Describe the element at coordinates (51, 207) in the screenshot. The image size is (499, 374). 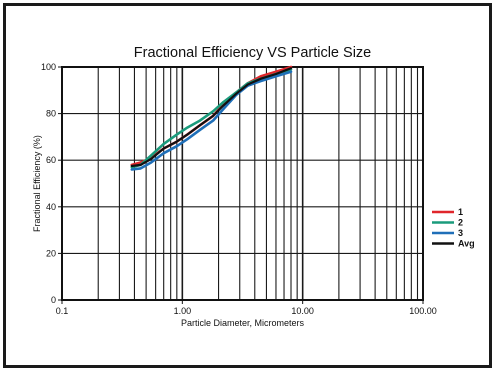
I see `y-tick-label: 40` at that location.